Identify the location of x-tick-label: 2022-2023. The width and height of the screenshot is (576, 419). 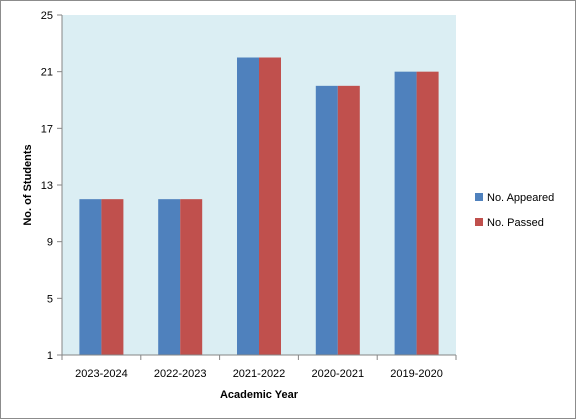
(180, 374).